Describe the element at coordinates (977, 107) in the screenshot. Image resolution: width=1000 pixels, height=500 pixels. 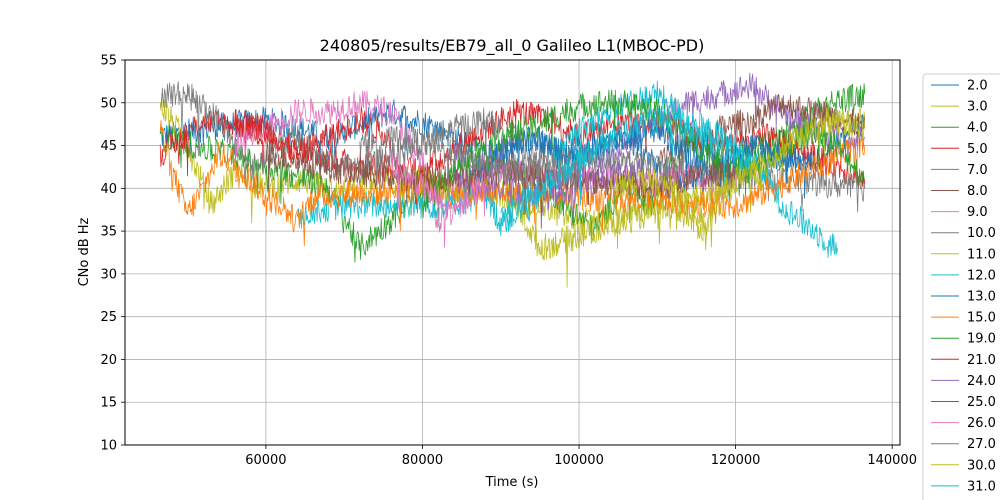
I see `legend-label: 3.0` at that location.